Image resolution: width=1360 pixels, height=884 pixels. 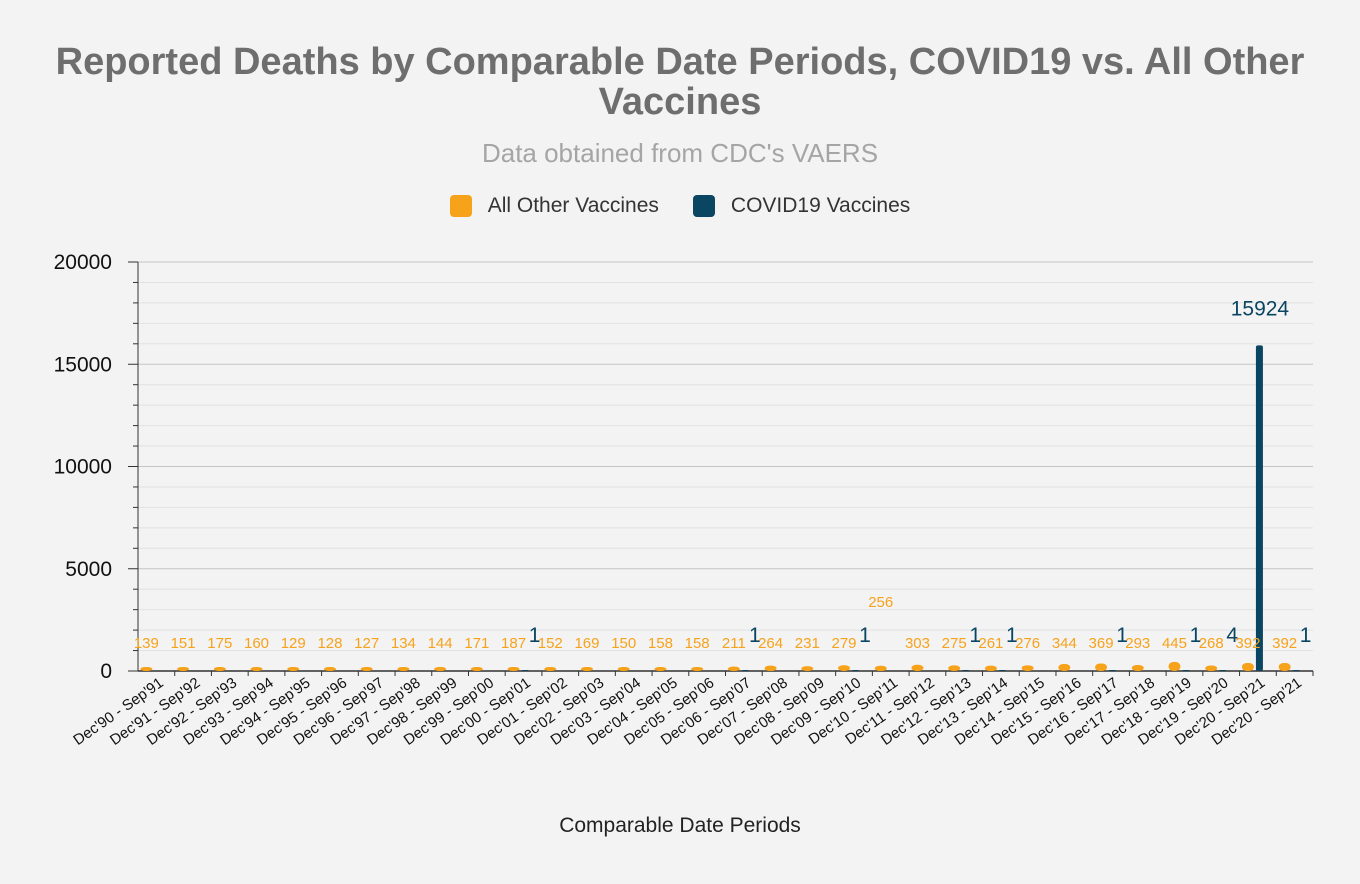 What do you see at coordinates (586, 643) in the screenshot?
I see `data-label-other: 169` at bounding box center [586, 643].